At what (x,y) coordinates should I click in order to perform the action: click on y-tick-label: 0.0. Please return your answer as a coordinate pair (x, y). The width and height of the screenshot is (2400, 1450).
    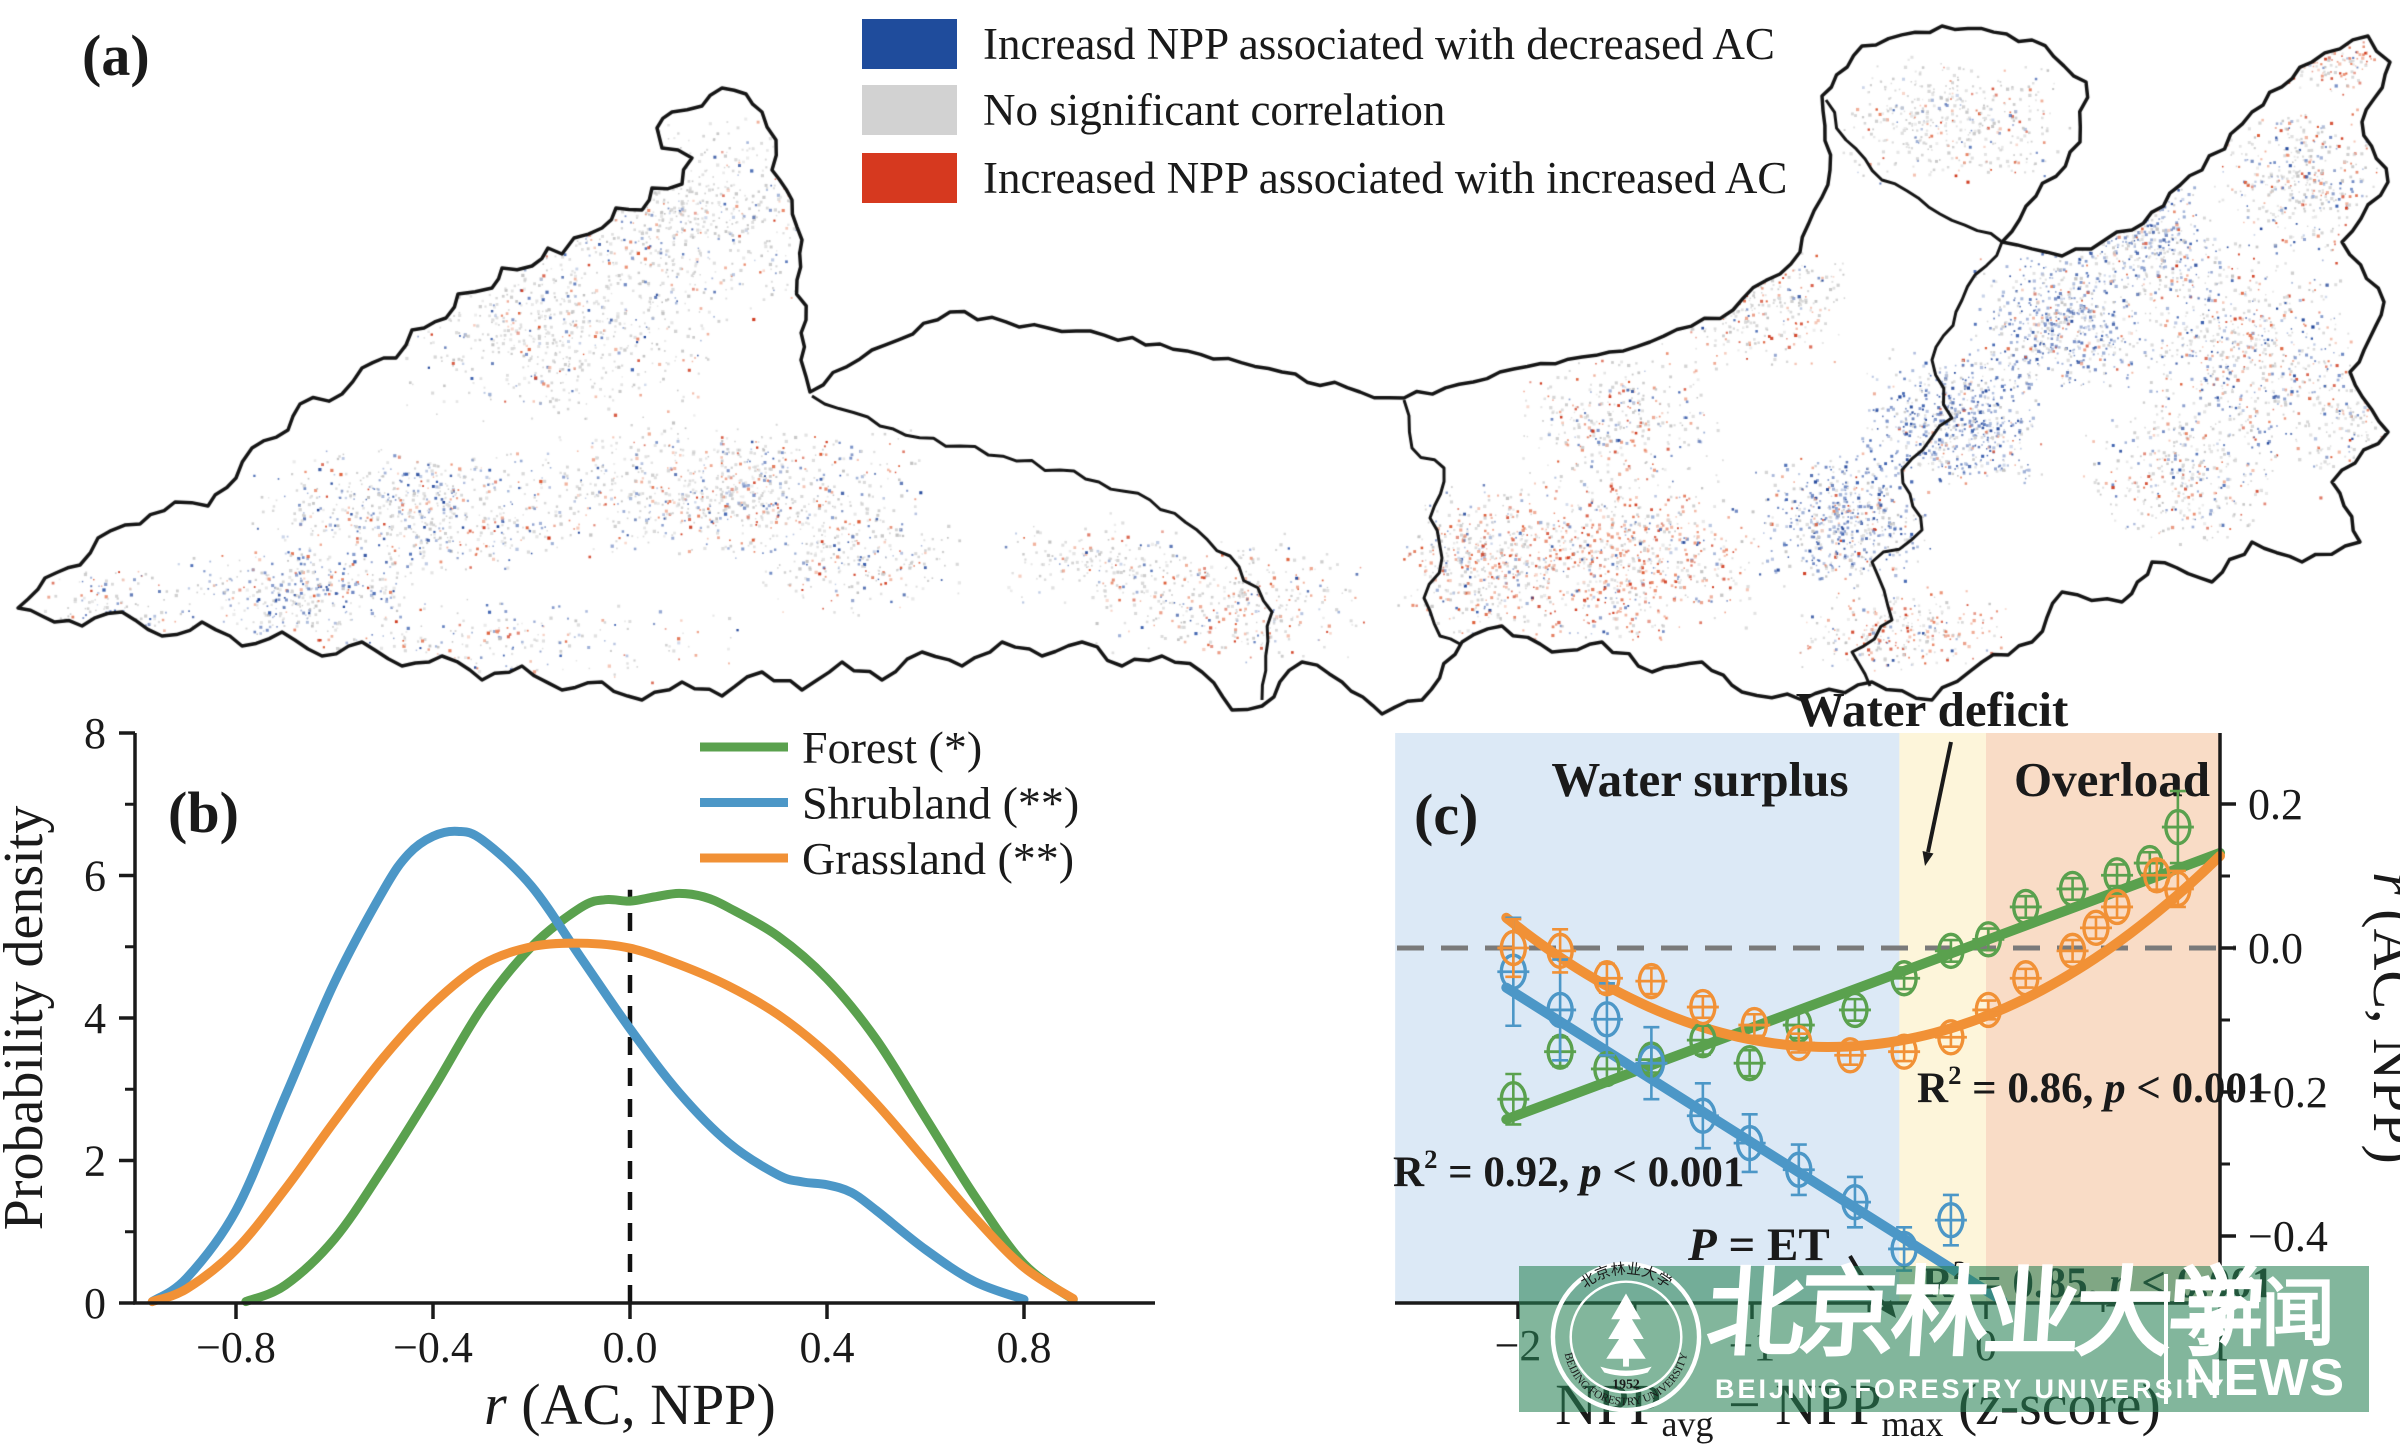
    Looking at the image, I should click on (2275, 948).